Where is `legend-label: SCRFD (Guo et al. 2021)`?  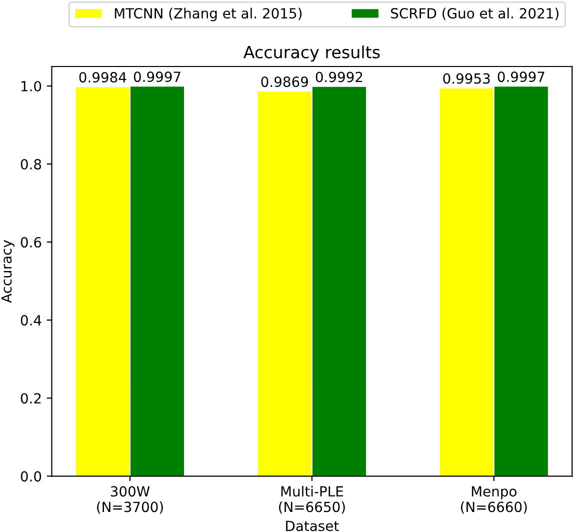 legend-label: SCRFD (Guo et al. 2021) is located at coordinates (474, 14).